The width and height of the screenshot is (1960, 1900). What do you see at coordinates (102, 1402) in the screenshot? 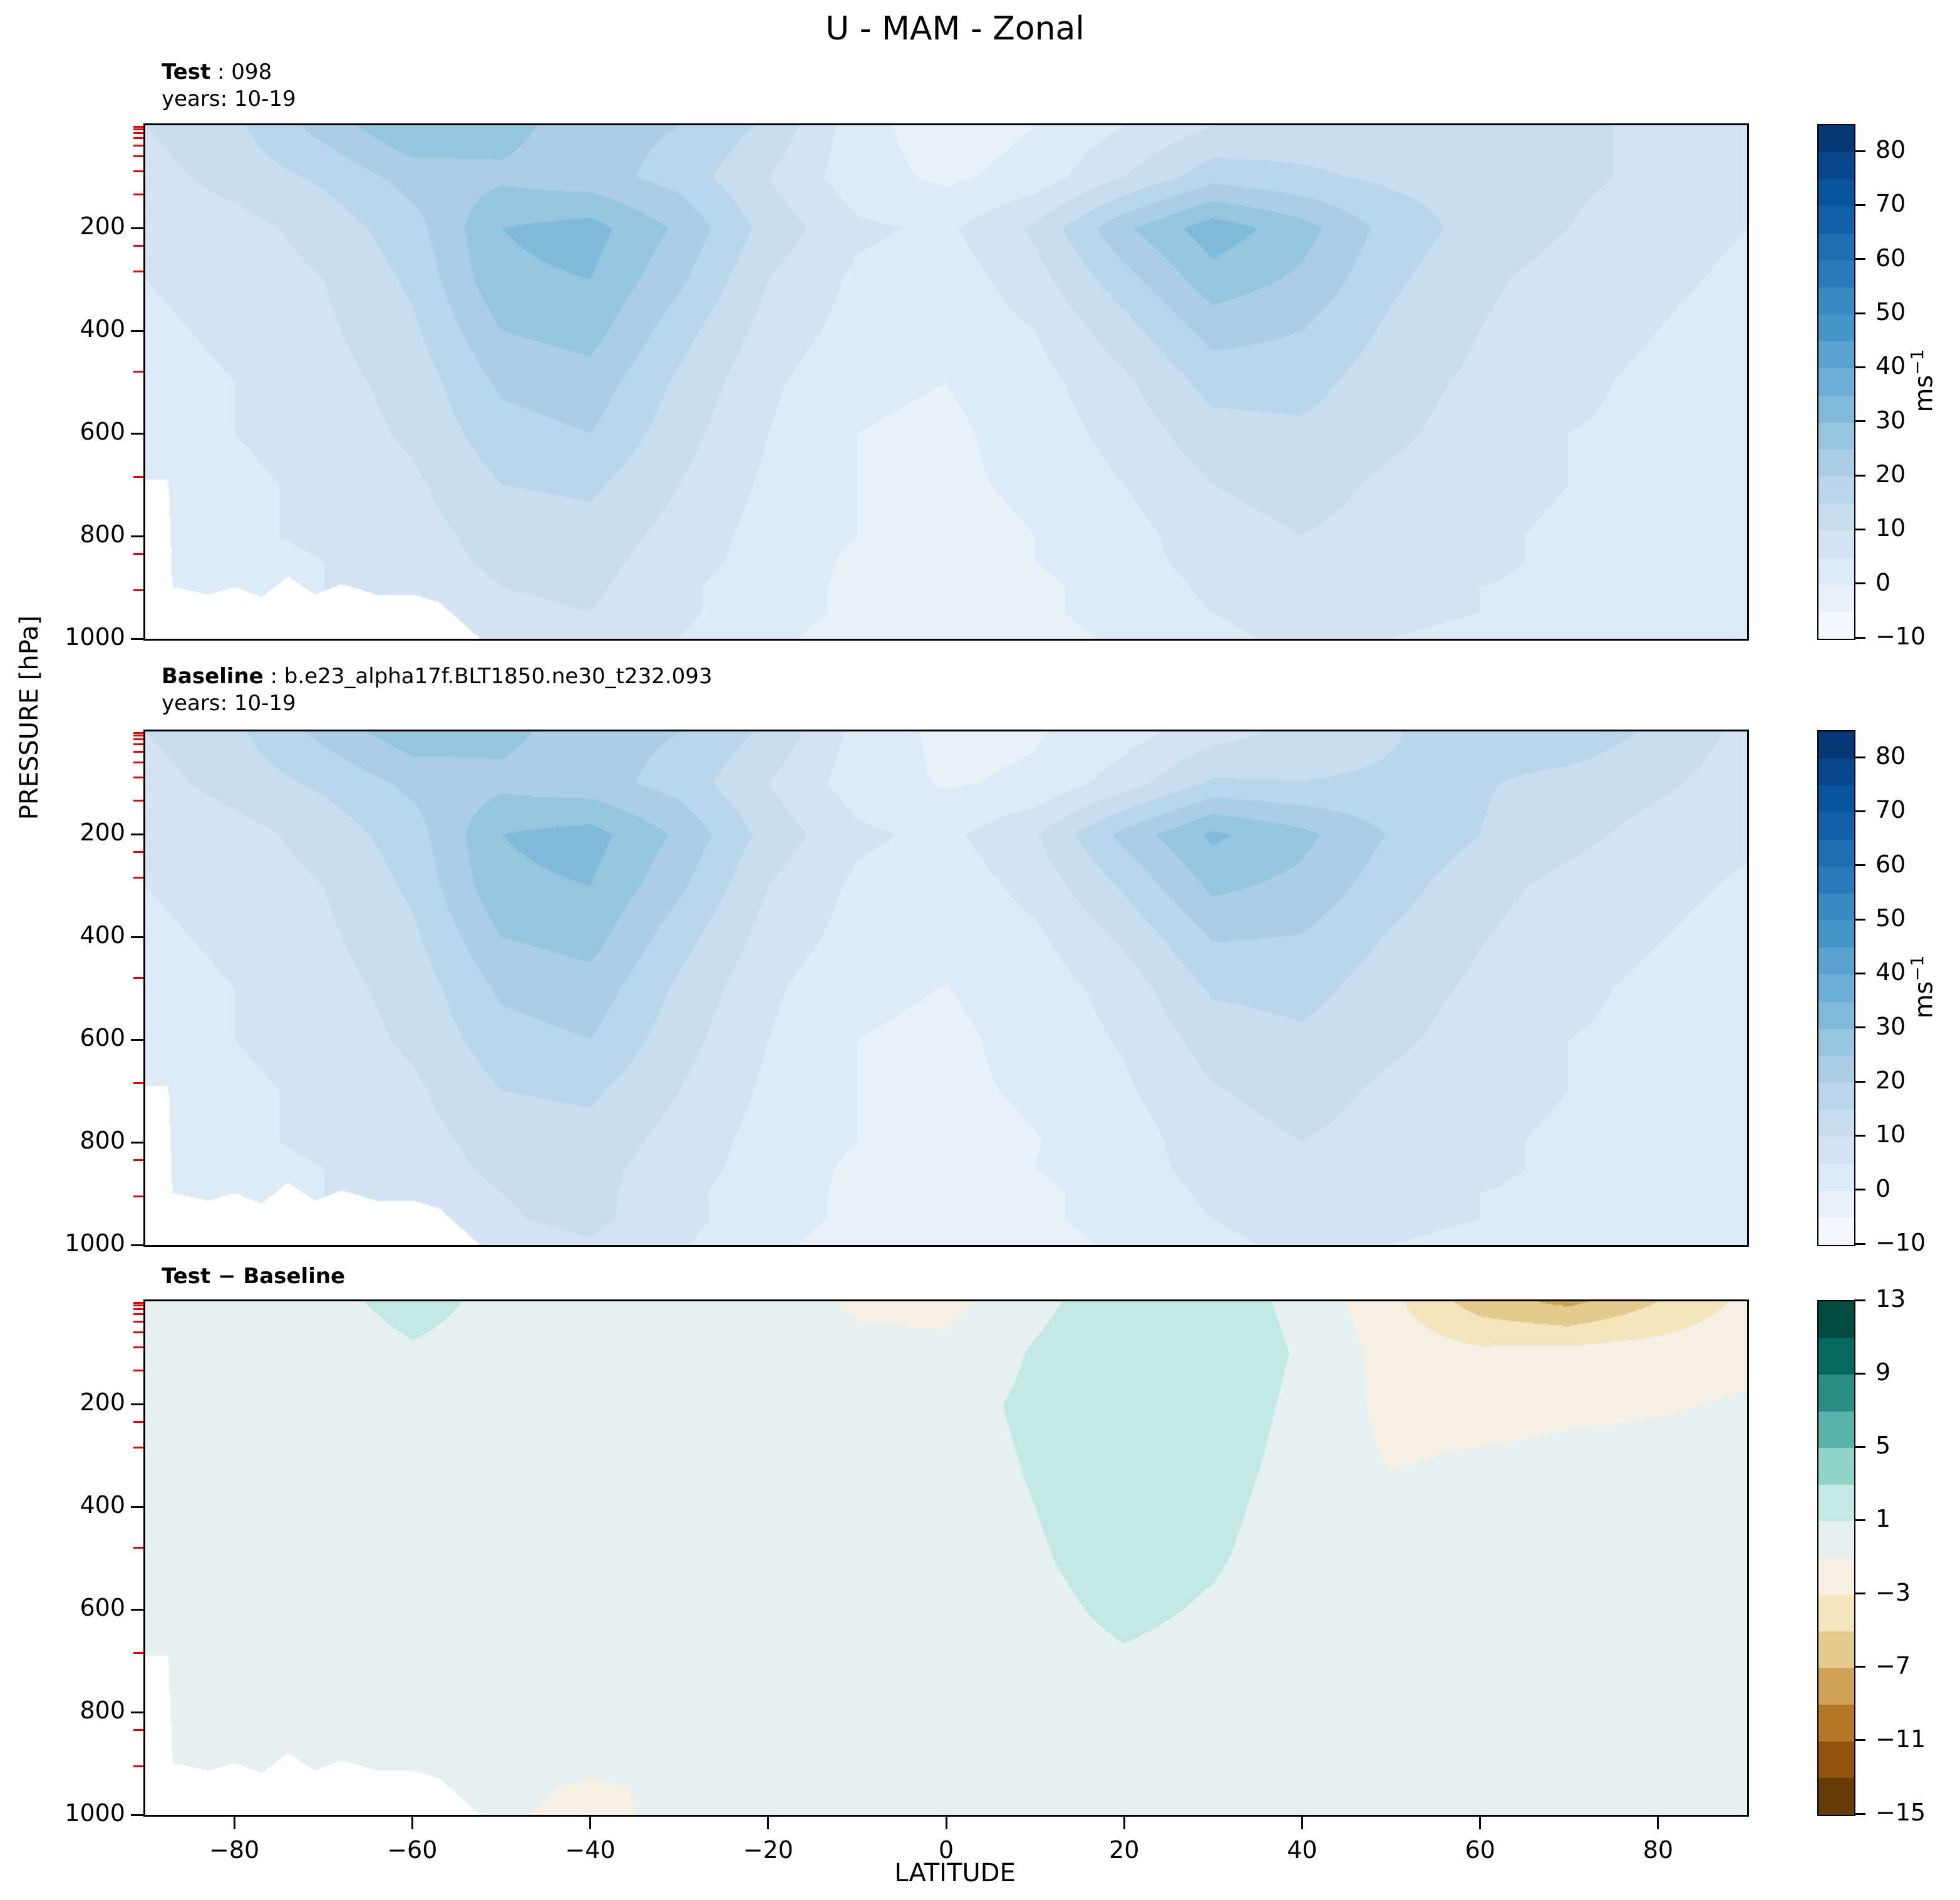
I see `y-tick-label: 200` at bounding box center [102, 1402].